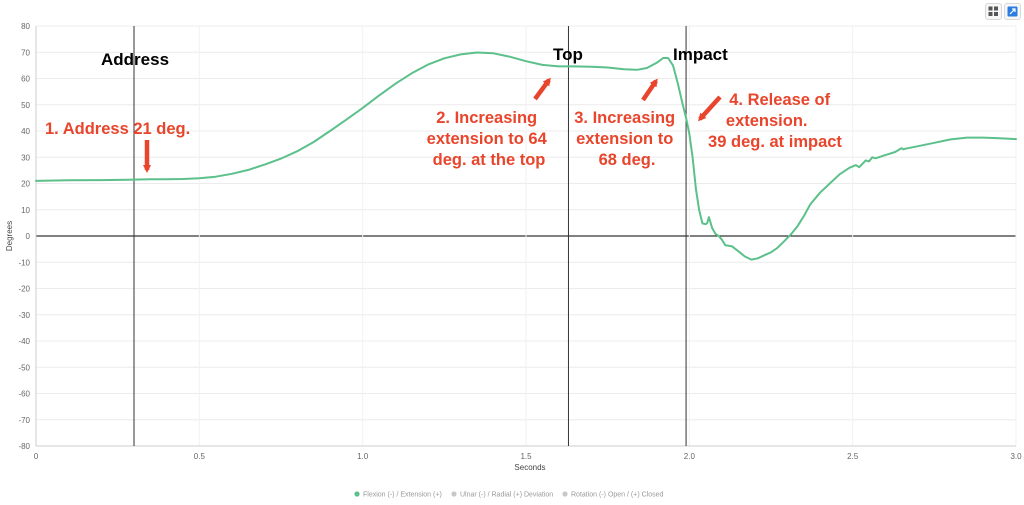 The height and width of the screenshot is (505, 1024). What do you see at coordinates (779, 100) in the screenshot?
I see `annotation-4-line-1: 4. Release of` at bounding box center [779, 100].